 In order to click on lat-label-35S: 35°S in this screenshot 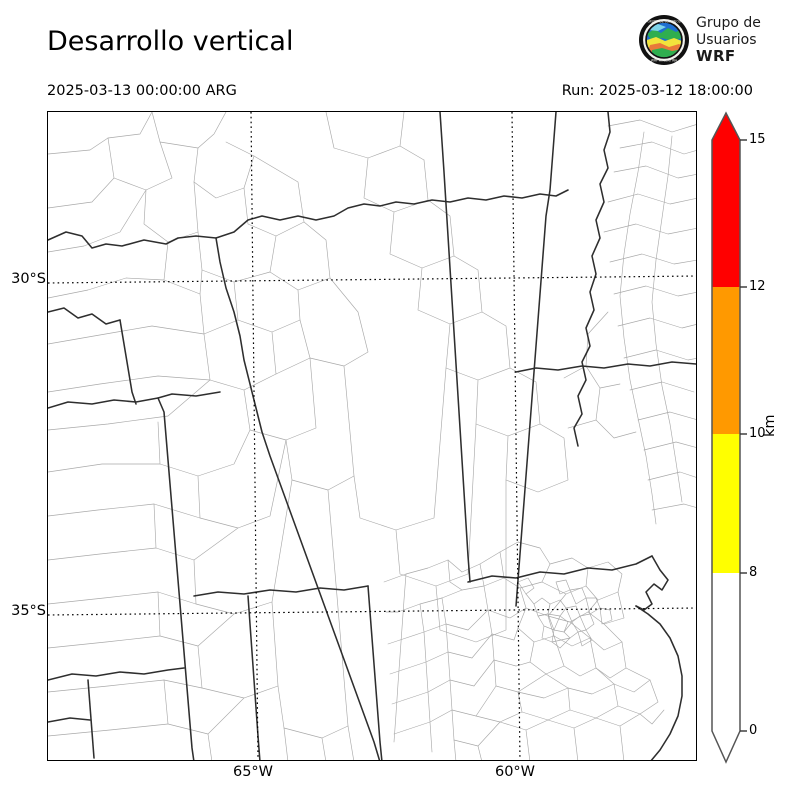, I will do `click(28, 611)`.